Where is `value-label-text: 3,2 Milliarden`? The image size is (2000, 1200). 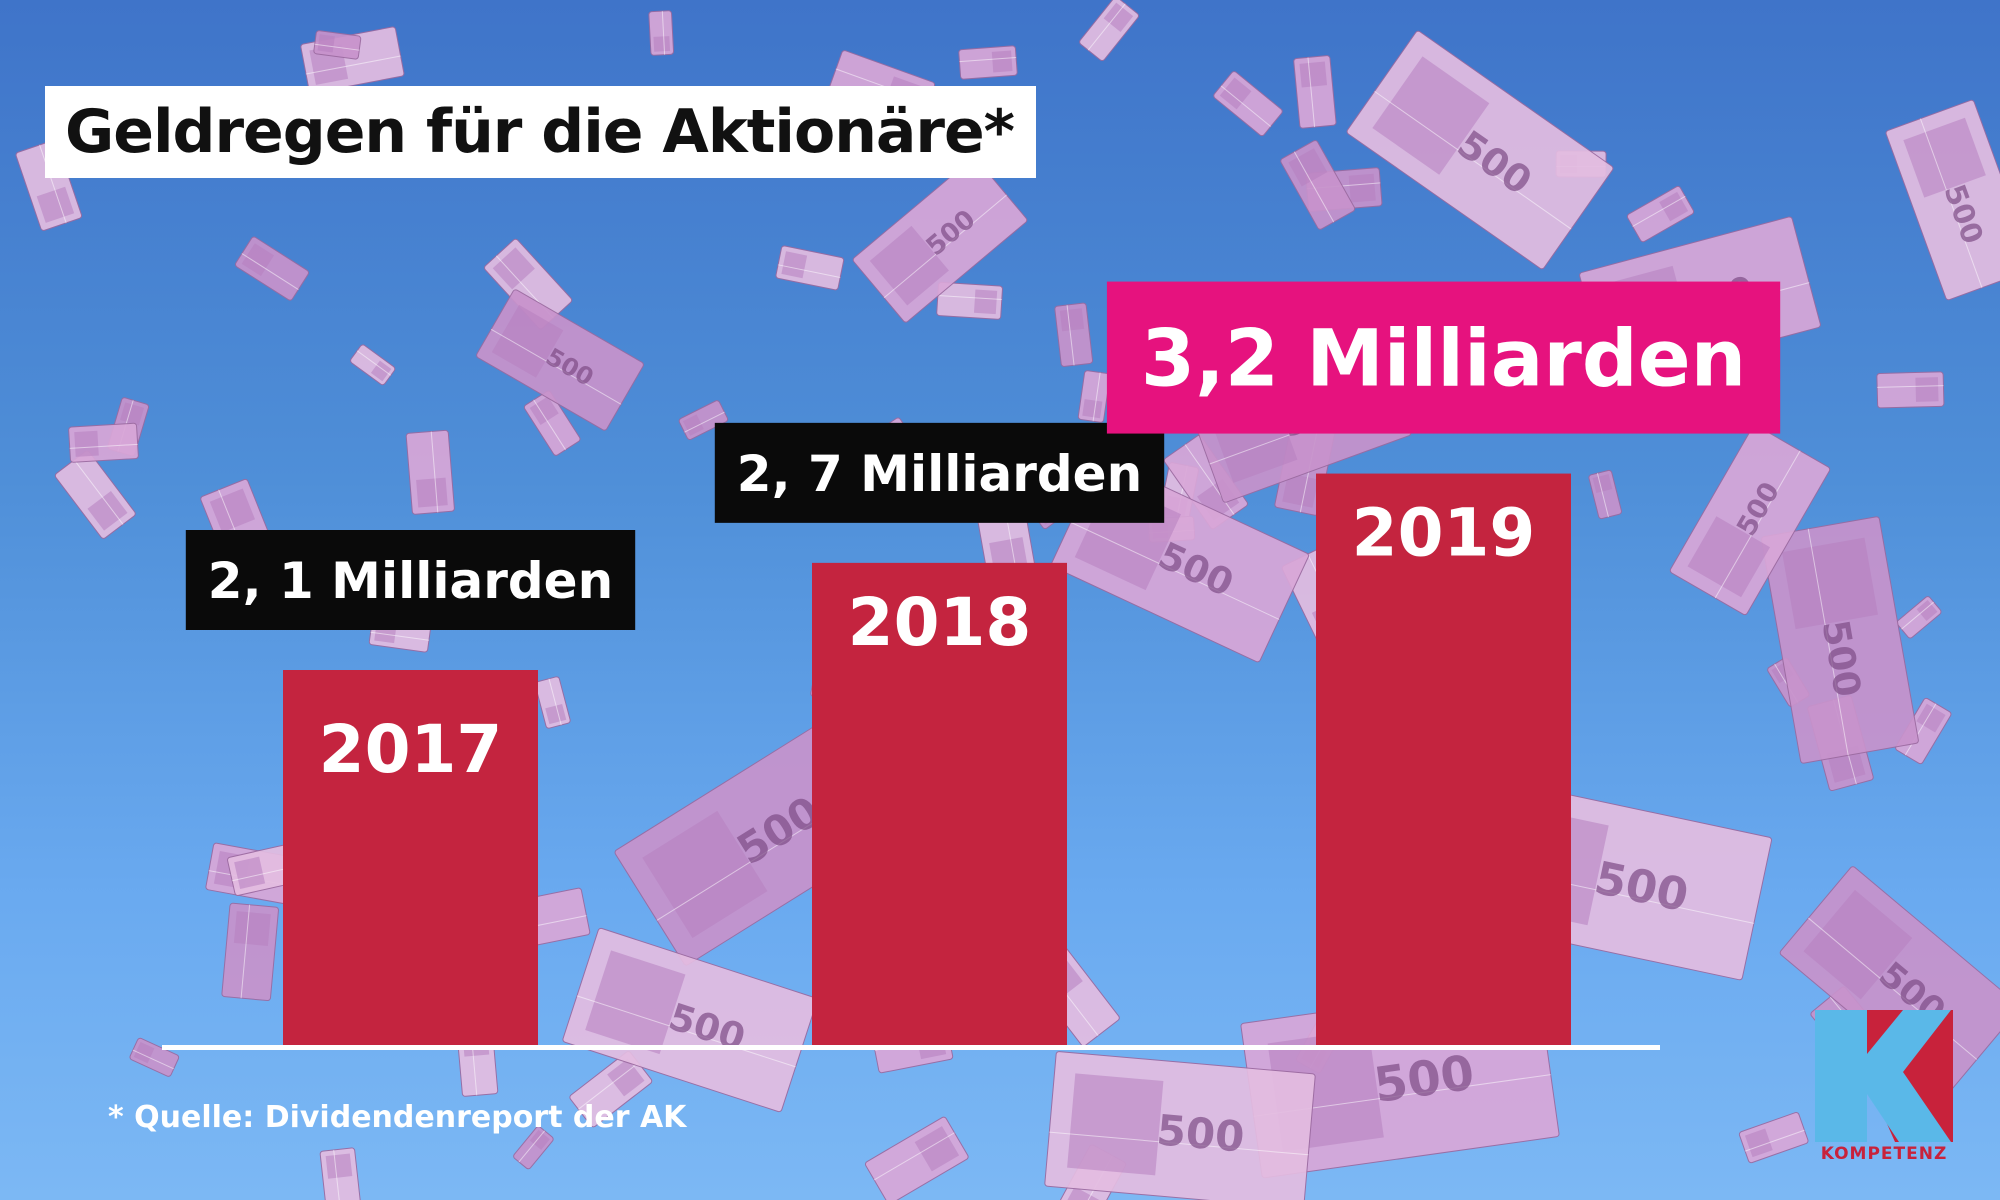 value-label-text: 3,2 Milliarden is located at coordinates (1443, 360).